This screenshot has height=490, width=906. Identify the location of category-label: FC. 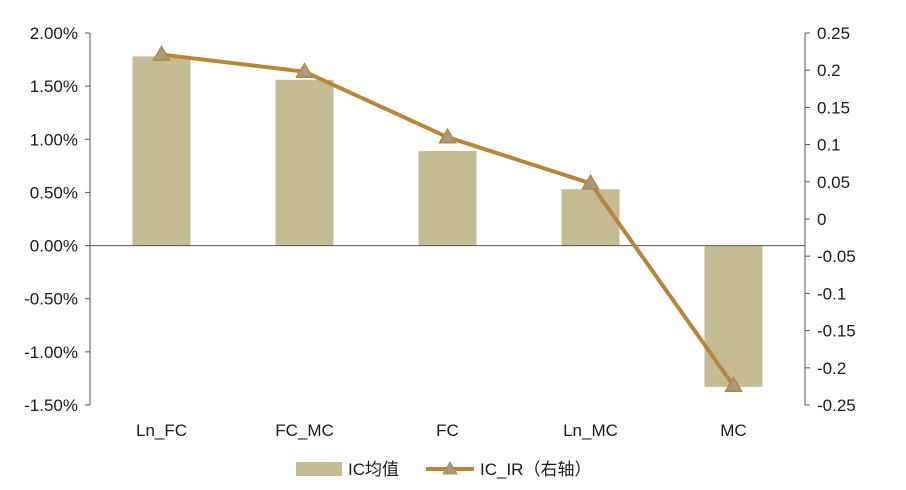
(447, 430).